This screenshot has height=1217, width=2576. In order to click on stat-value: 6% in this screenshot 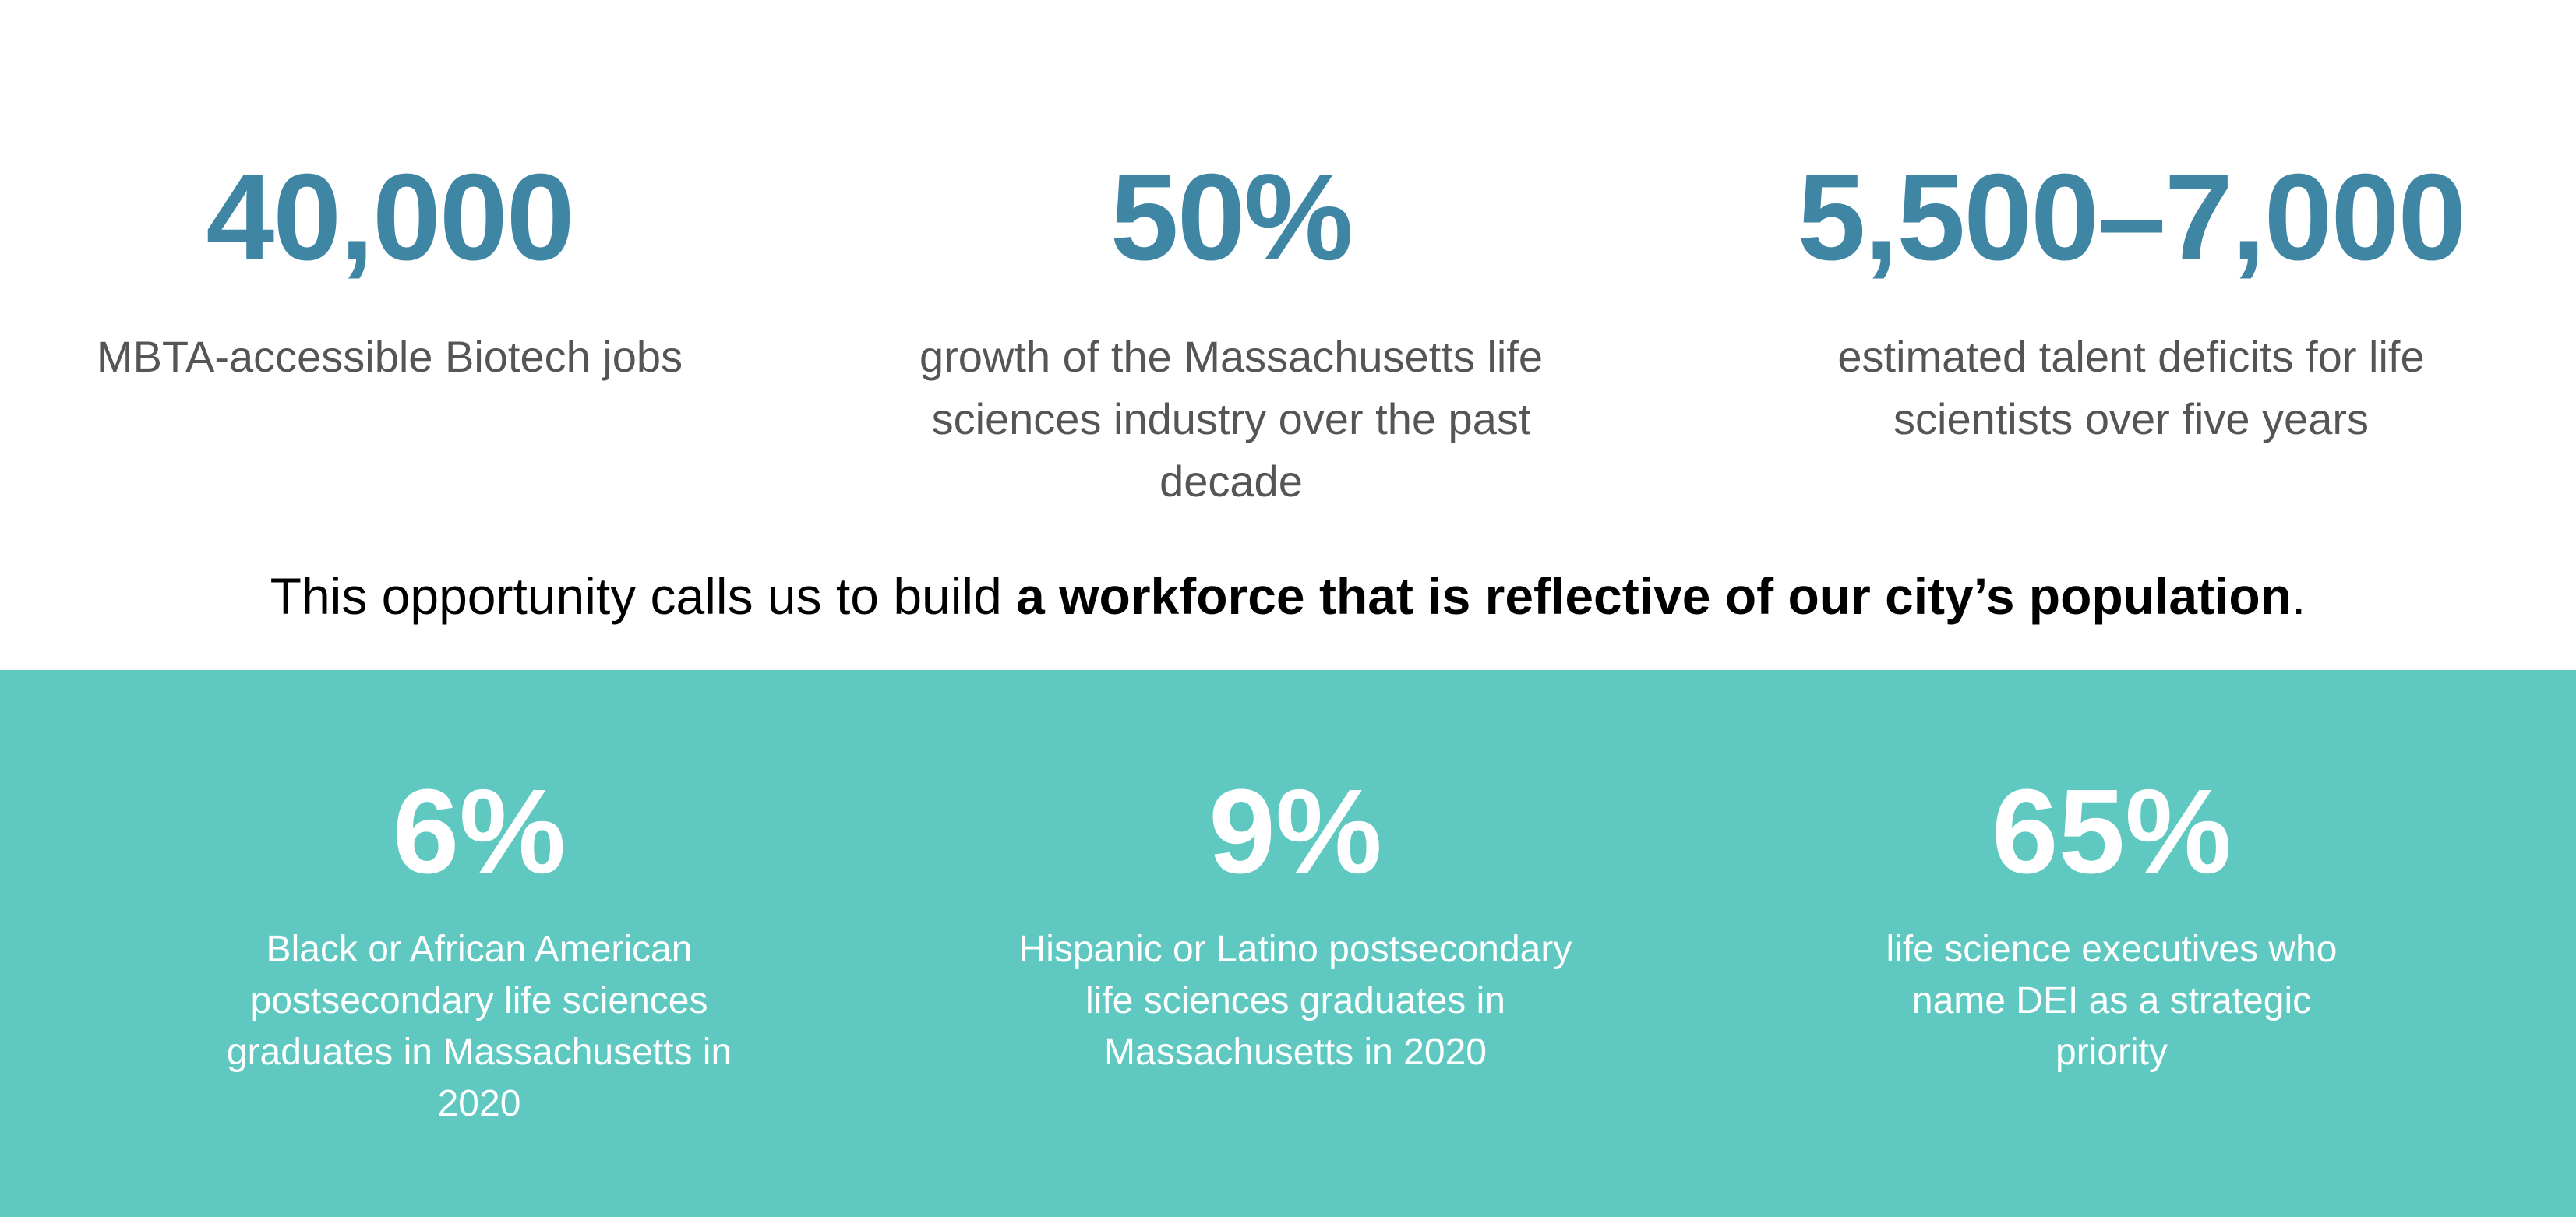, I will do `click(479, 831)`.